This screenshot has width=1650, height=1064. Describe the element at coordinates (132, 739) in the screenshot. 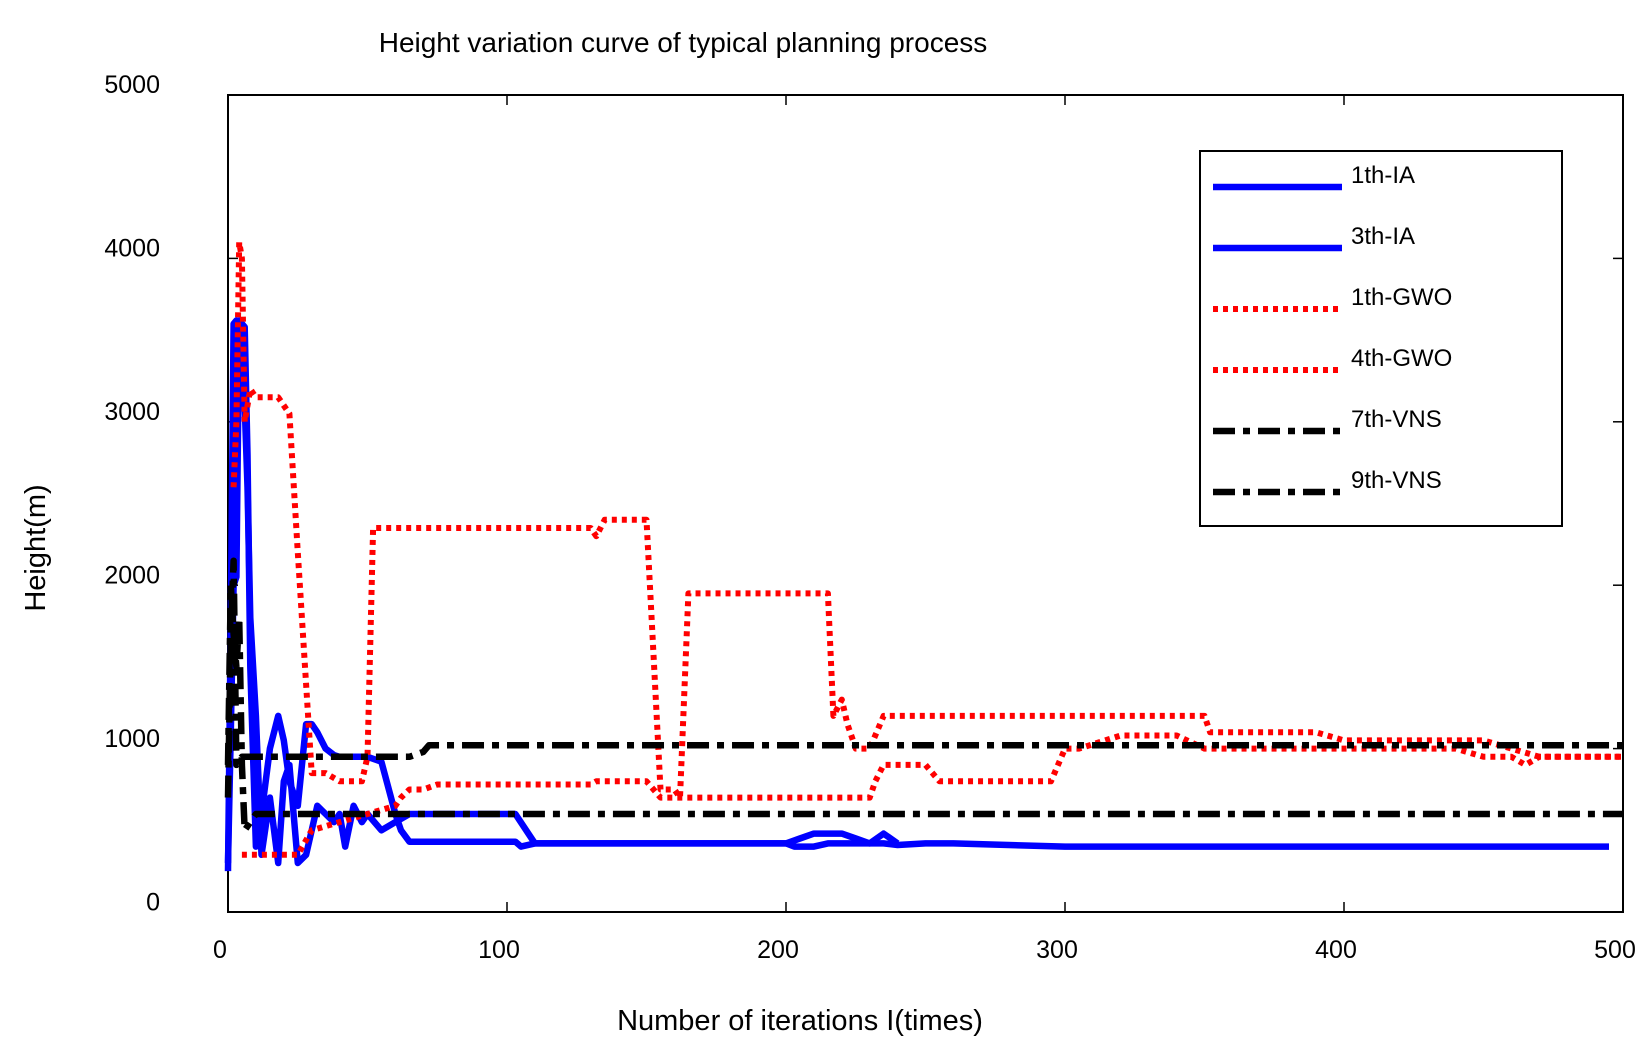

I see `y-tick-label: 1000` at that location.